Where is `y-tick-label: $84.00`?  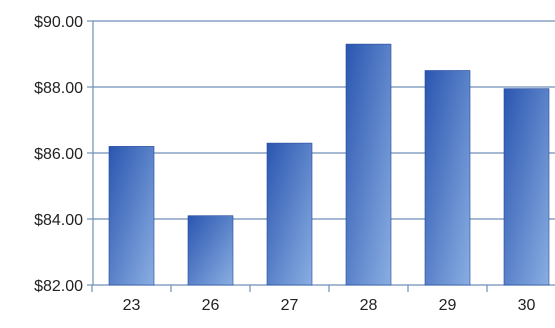
y-tick-label: $84.00 is located at coordinates (58, 220).